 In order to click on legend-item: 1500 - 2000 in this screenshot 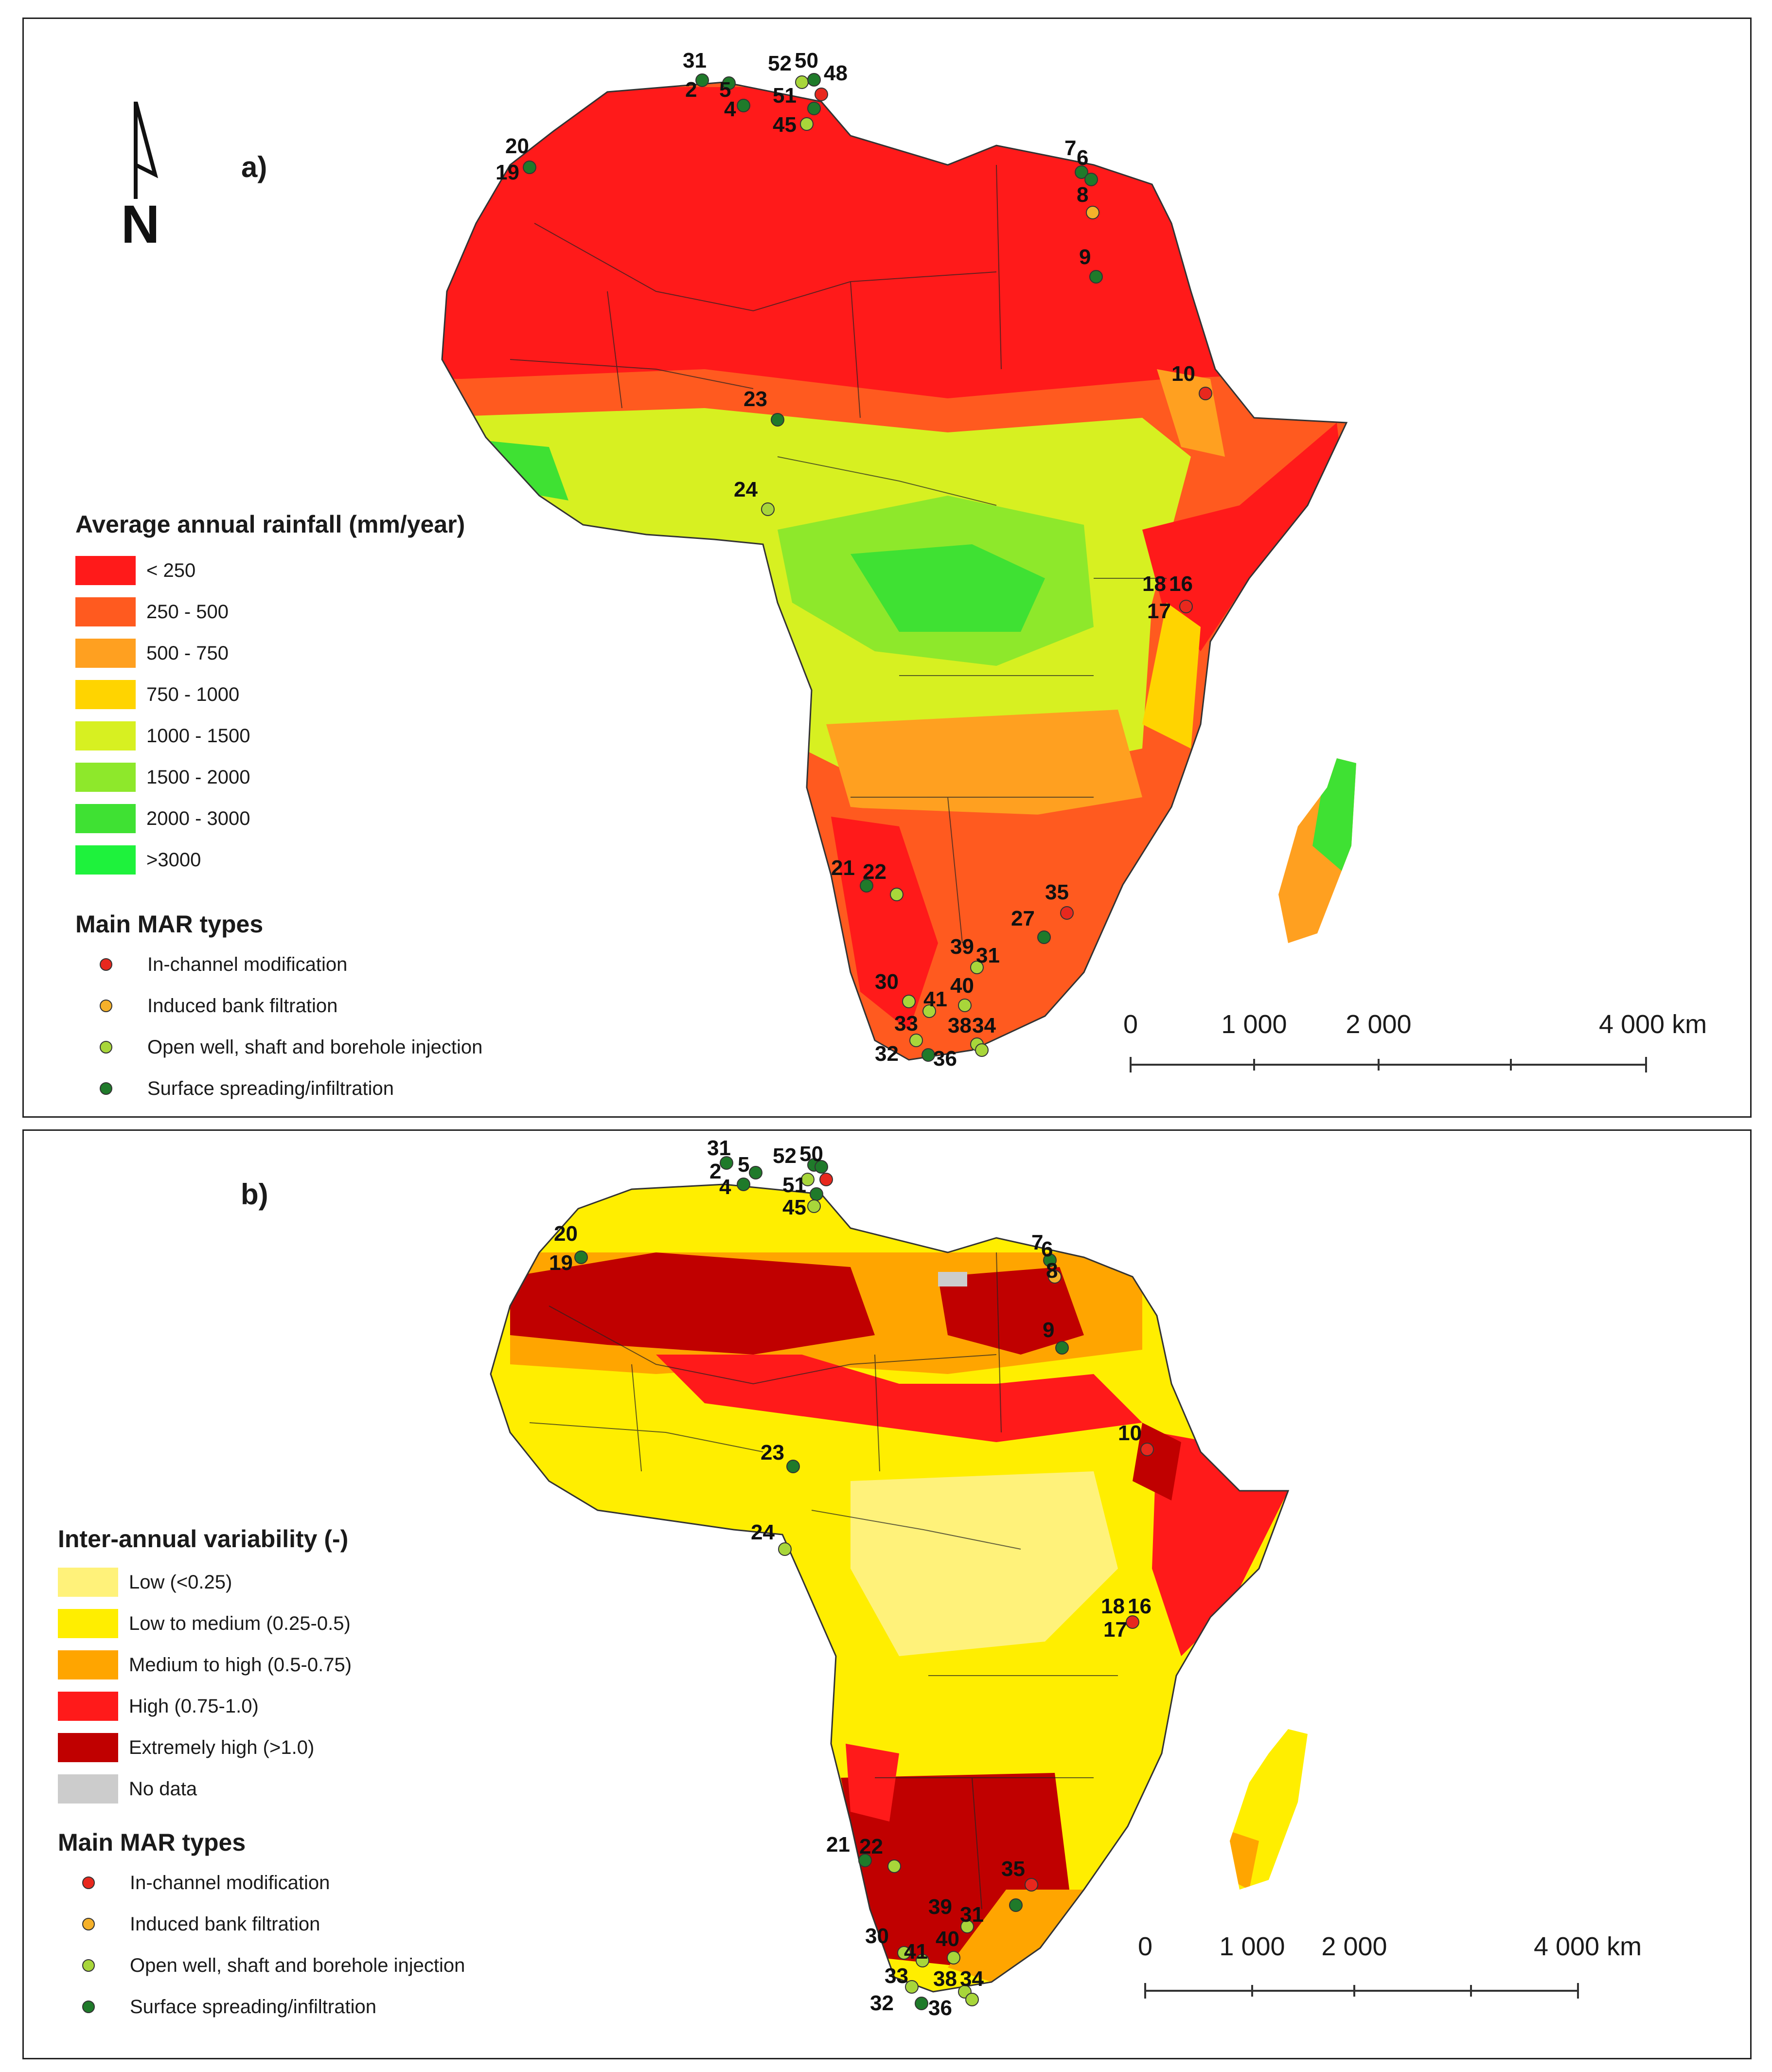, I will do `click(162, 778)`.